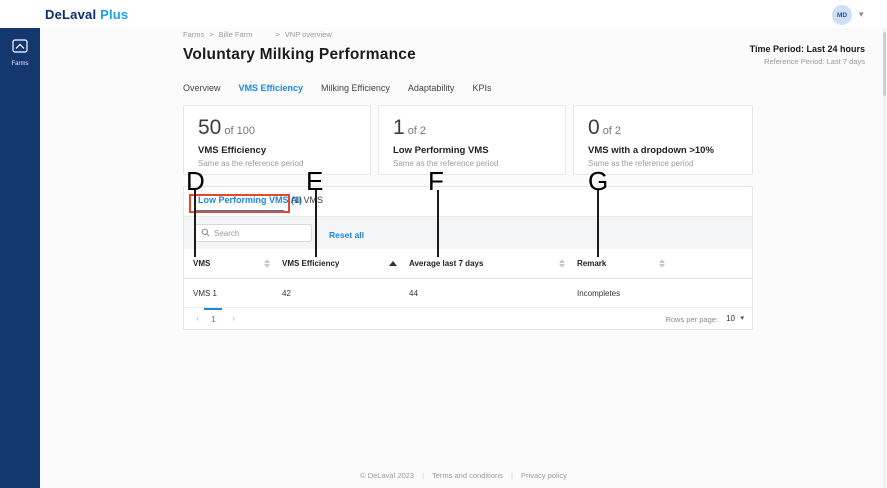 This screenshot has height=488, width=887. Describe the element at coordinates (346, 235) in the screenshot. I see `reset-all-button: Reset all` at that location.